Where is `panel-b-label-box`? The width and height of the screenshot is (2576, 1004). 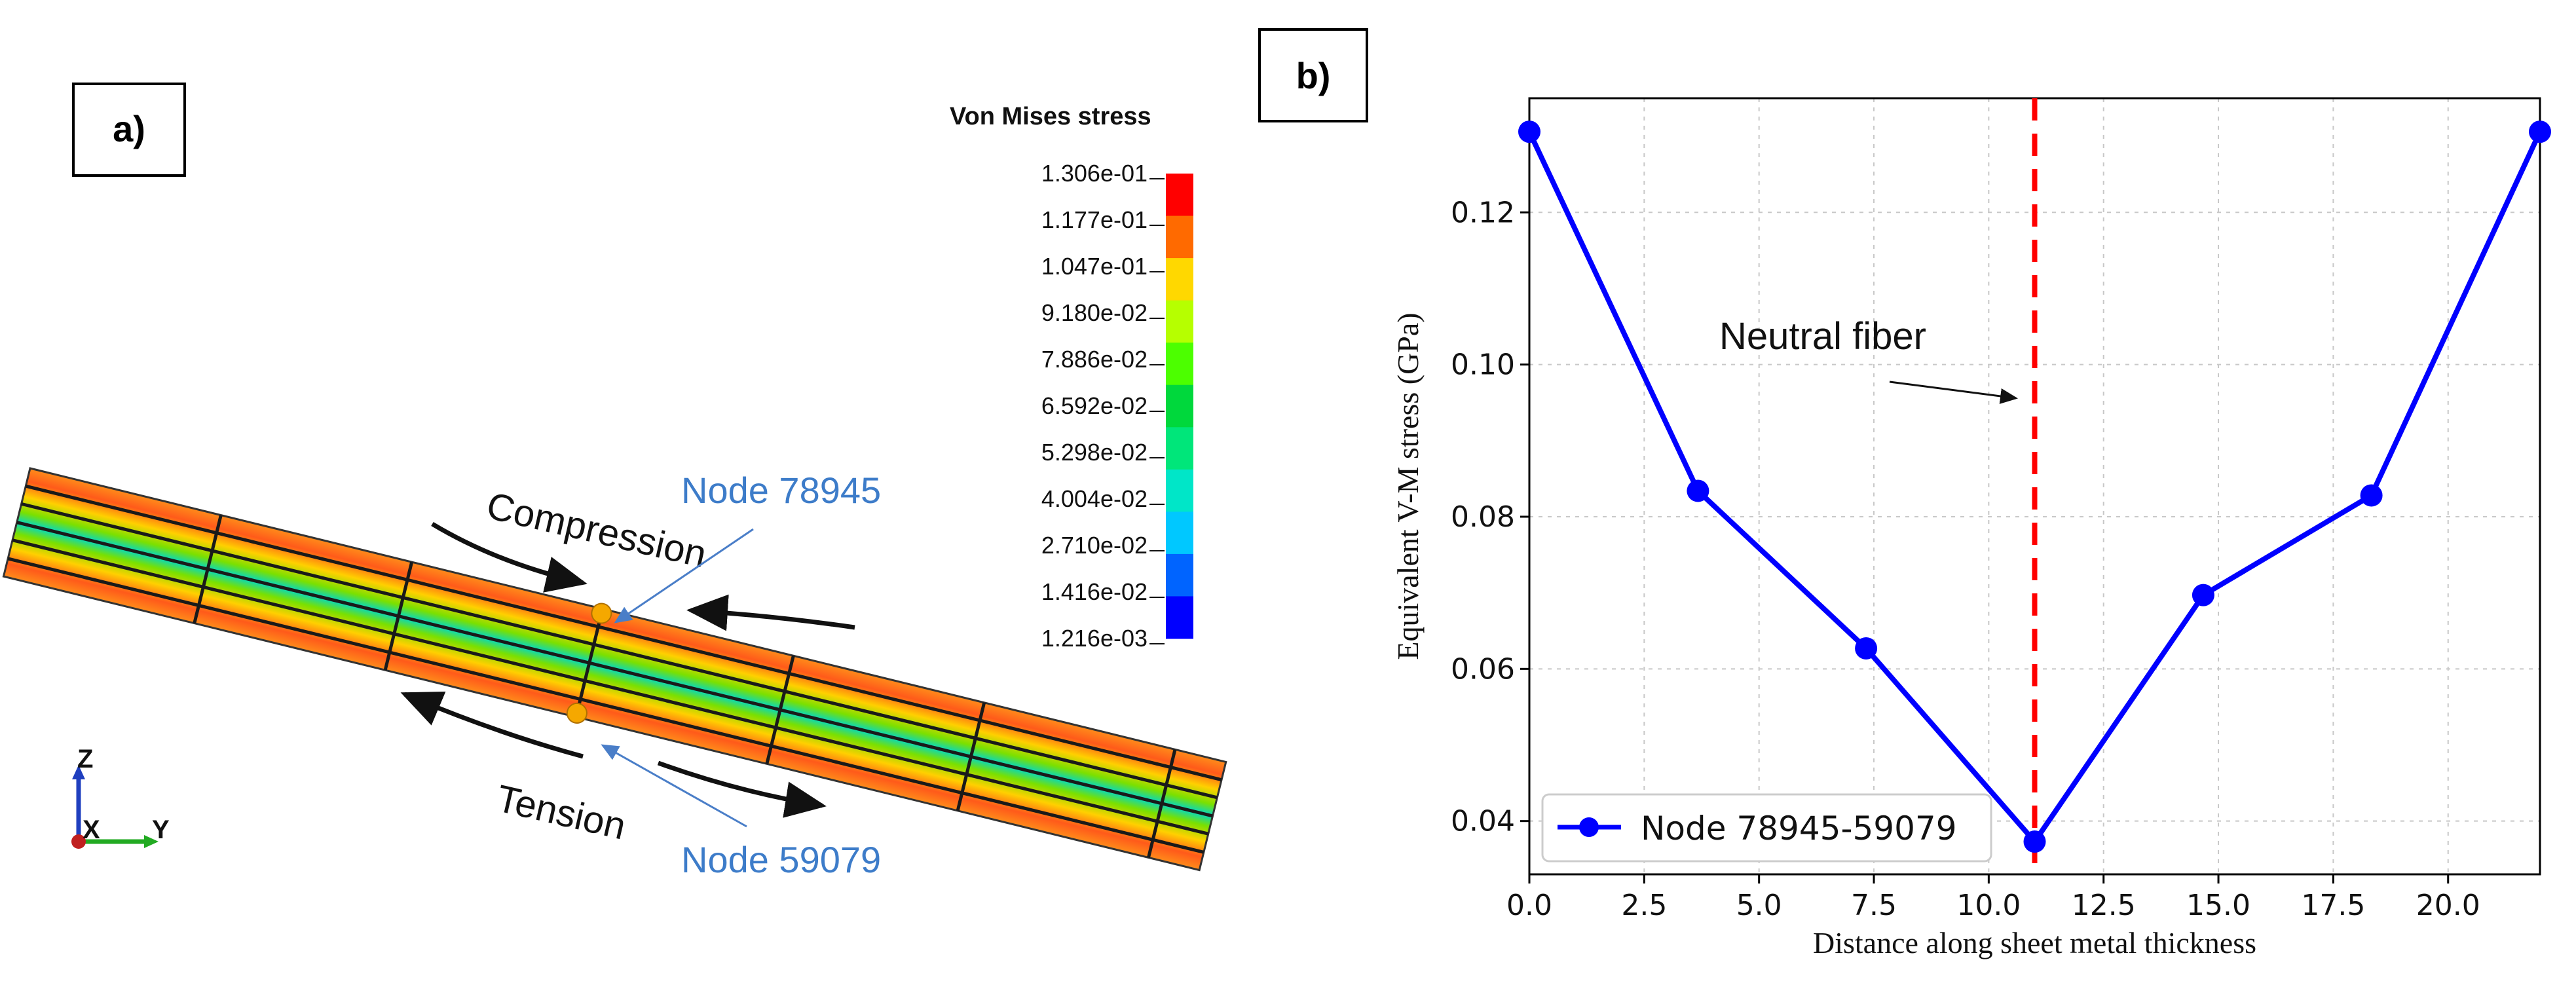 panel-b-label-box is located at coordinates (1313, 75).